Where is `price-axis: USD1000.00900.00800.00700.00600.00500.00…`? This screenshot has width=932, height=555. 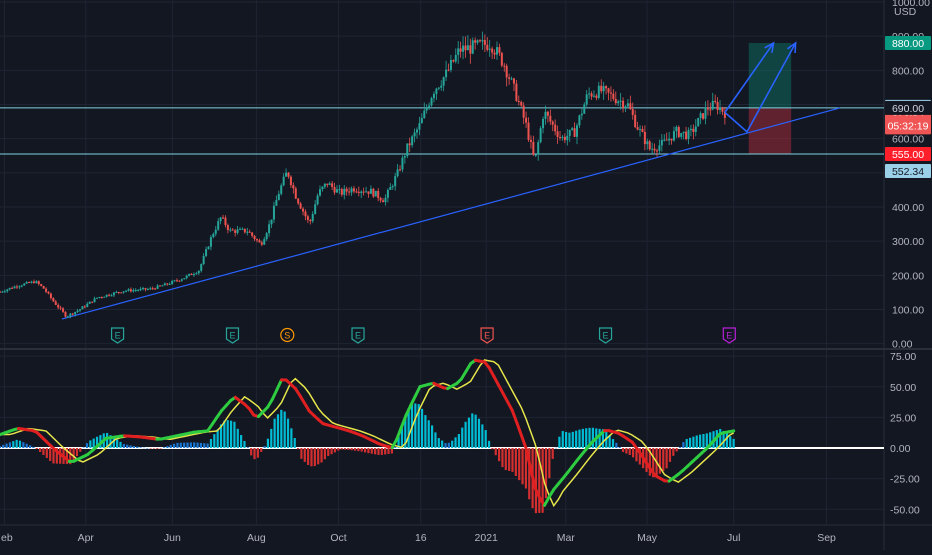
price-axis: USD1000.00900.00800.00700.00600.00500.00… is located at coordinates (910, 258).